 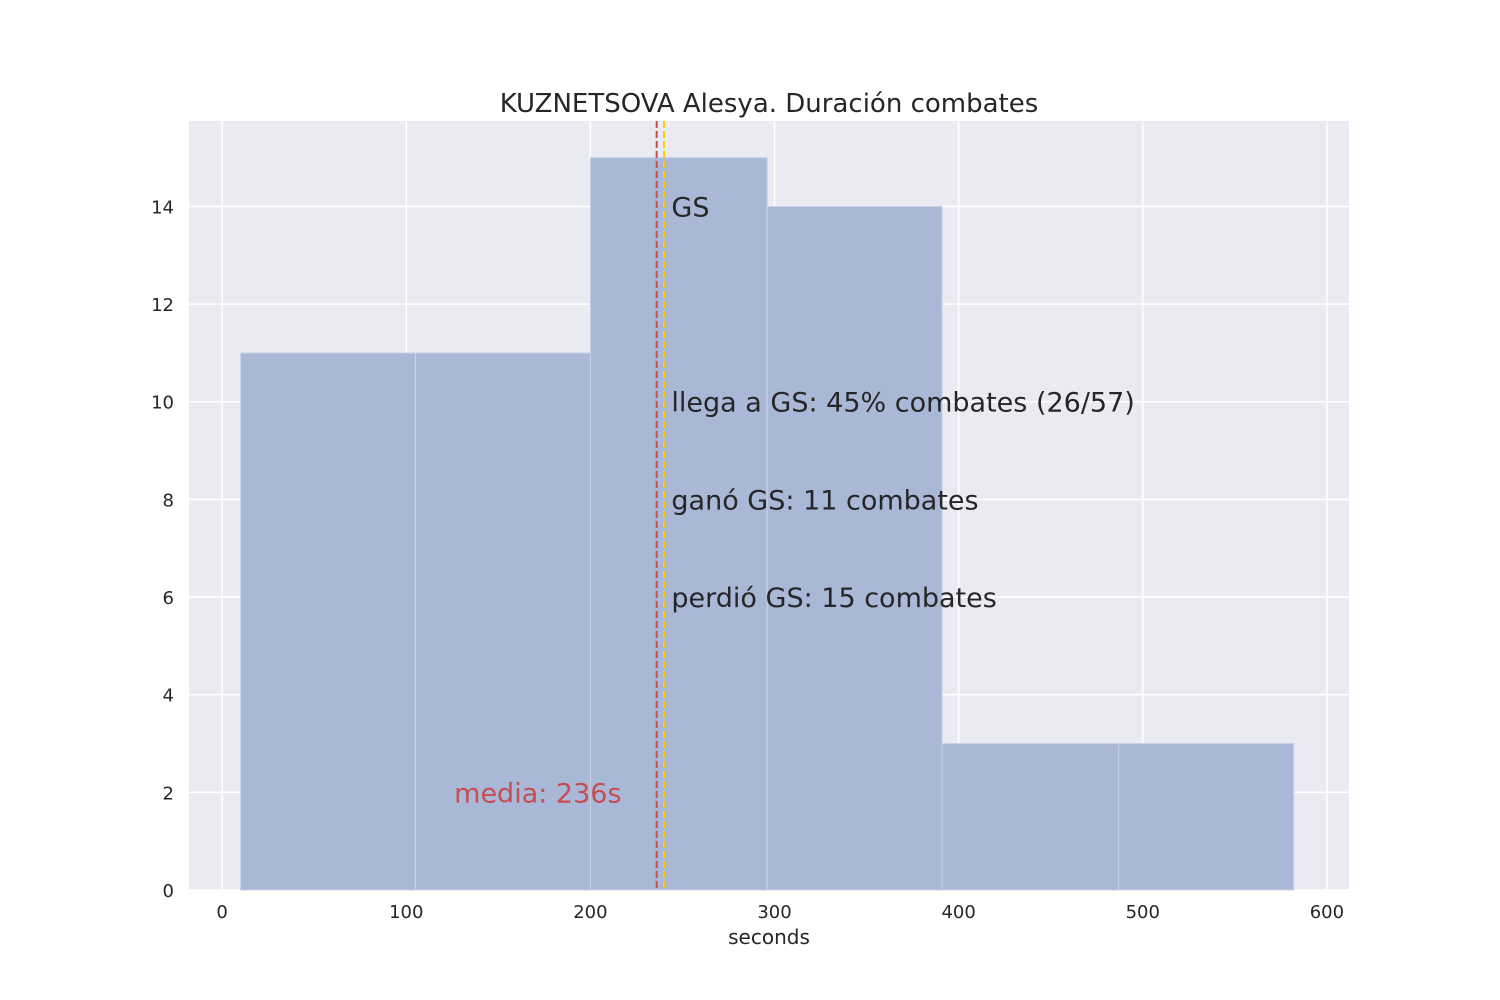 I want to click on annotation-text: perdió GS: 15 combates, so click(x=833, y=598).